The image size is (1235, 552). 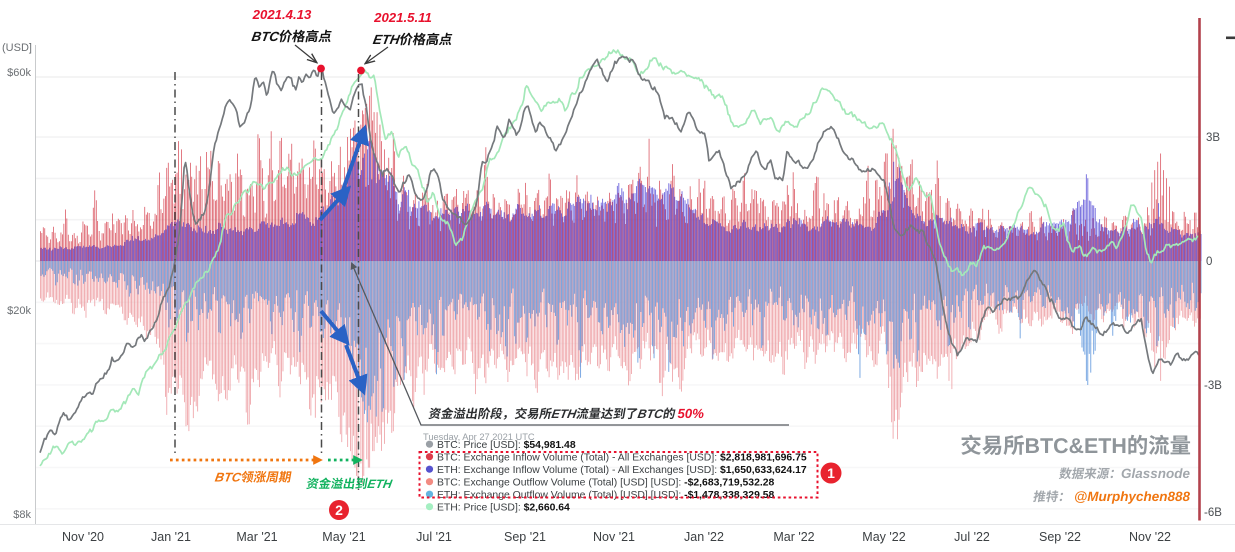 I want to click on svg-text: $60k, so click(x=19, y=73).